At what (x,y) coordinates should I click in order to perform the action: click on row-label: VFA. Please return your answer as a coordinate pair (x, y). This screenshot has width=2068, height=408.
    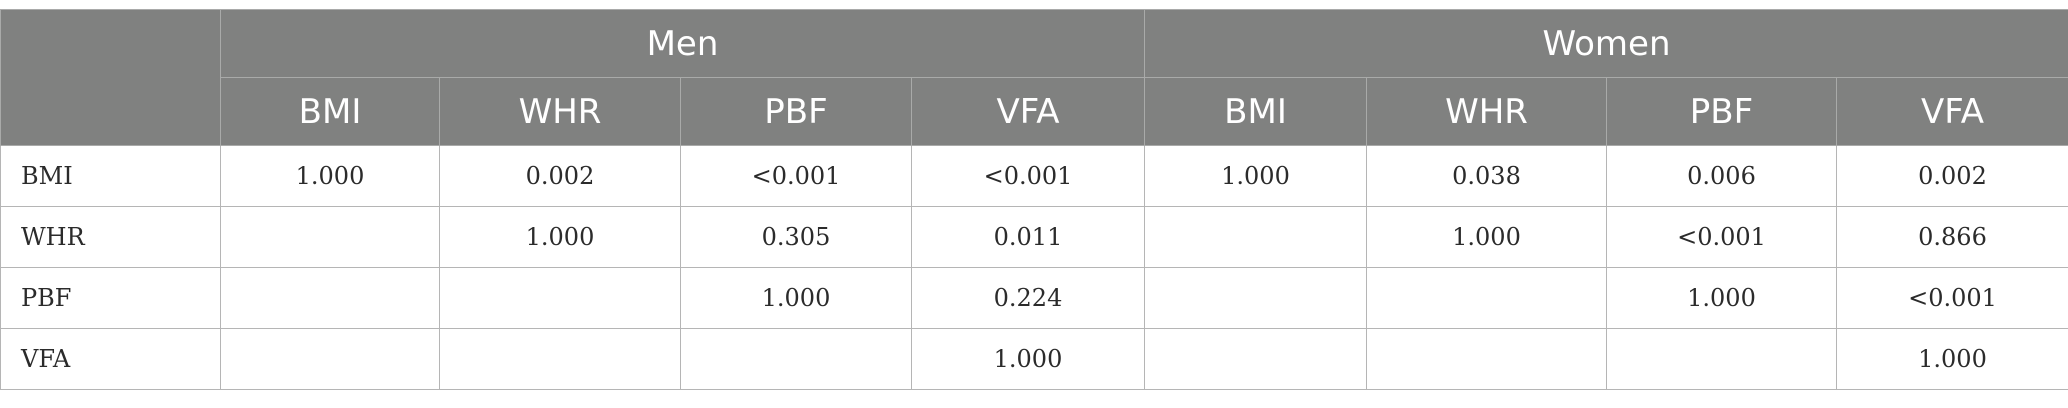
    Looking at the image, I should click on (110, 359).